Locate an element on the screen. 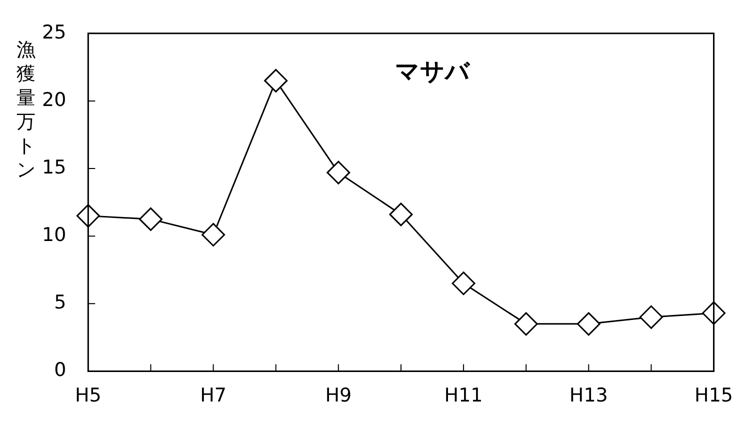 Image resolution: width=747 pixels, height=432 pixels. y-tick-label: 10 is located at coordinates (54, 235).